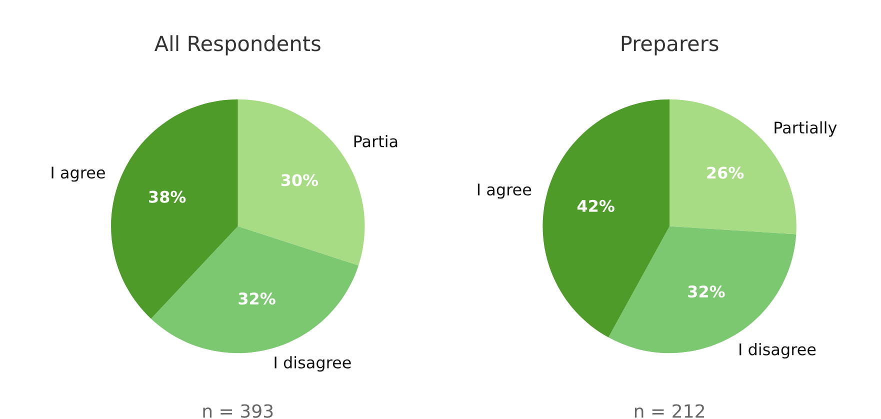 This screenshot has width=881, height=419. What do you see at coordinates (299, 180) in the screenshot?
I see `data-label: 30%` at bounding box center [299, 180].